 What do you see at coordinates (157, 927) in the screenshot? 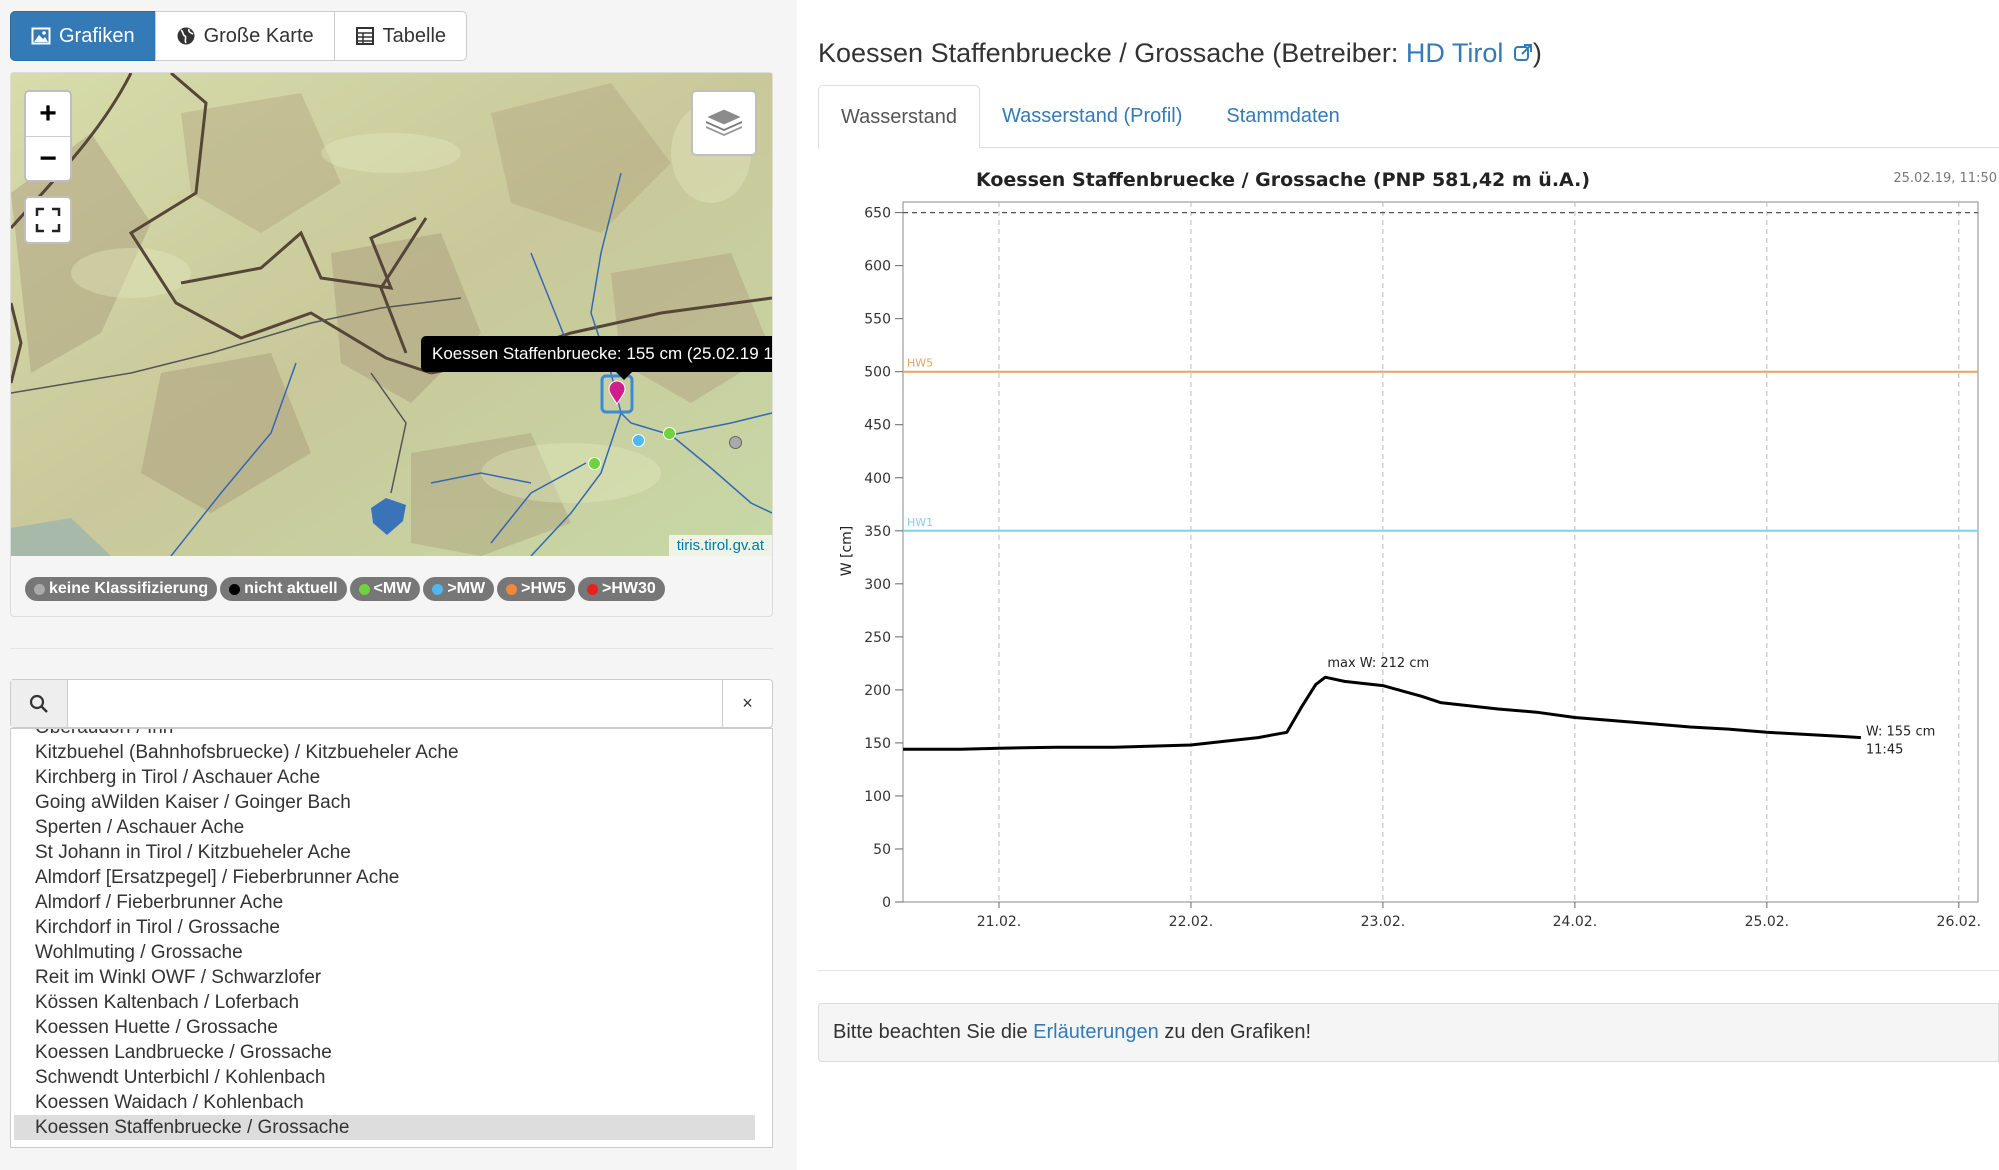
I see `list-item: Kirchdorf in Tirol / Grossache` at bounding box center [157, 927].